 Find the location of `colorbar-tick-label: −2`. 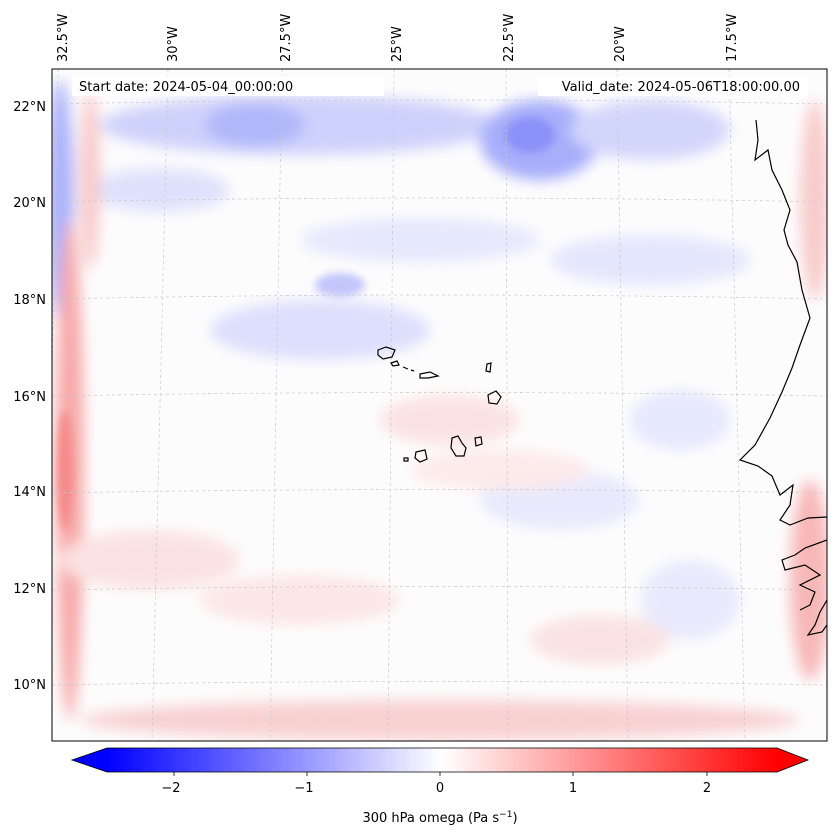

colorbar-tick-label: −2 is located at coordinates (170, 788).